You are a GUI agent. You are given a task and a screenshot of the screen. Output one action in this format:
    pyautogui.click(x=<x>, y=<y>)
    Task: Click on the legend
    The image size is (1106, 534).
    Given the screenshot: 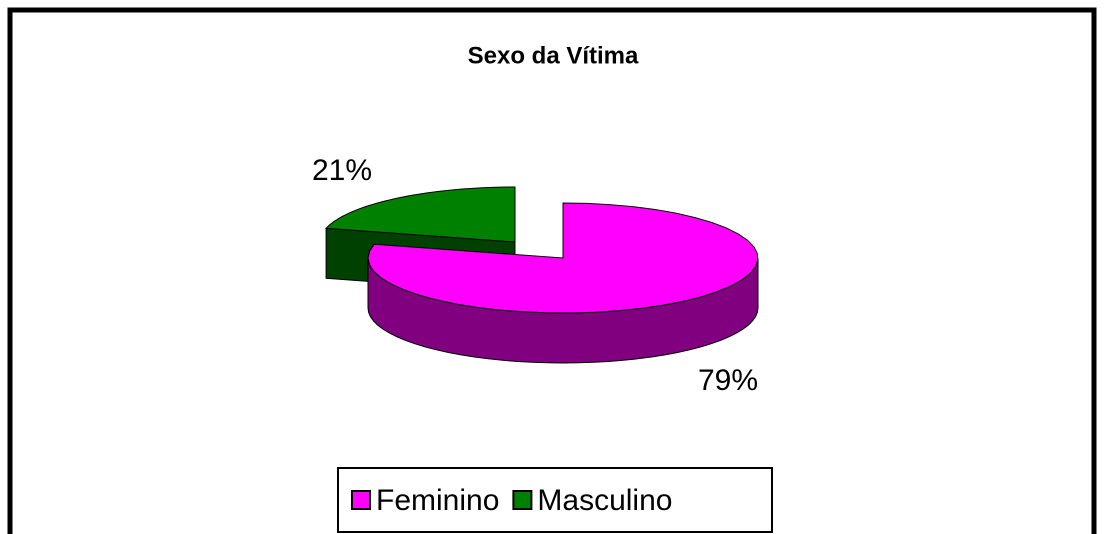 What is the action you would take?
    pyautogui.click(x=555, y=500)
    